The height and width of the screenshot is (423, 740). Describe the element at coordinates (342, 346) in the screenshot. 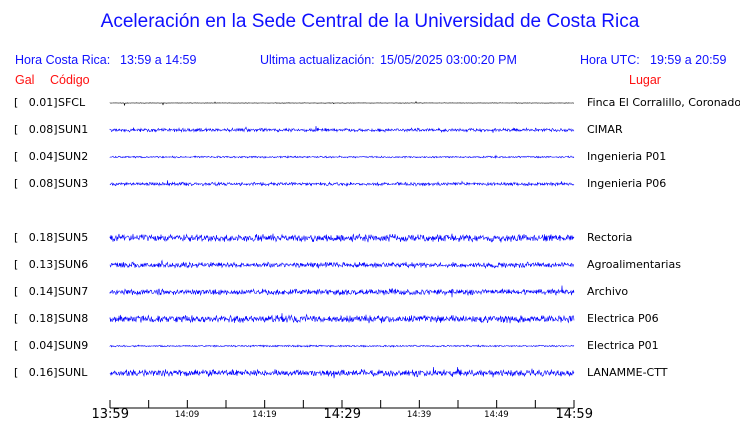

I see `waveform-sun9` at that location.